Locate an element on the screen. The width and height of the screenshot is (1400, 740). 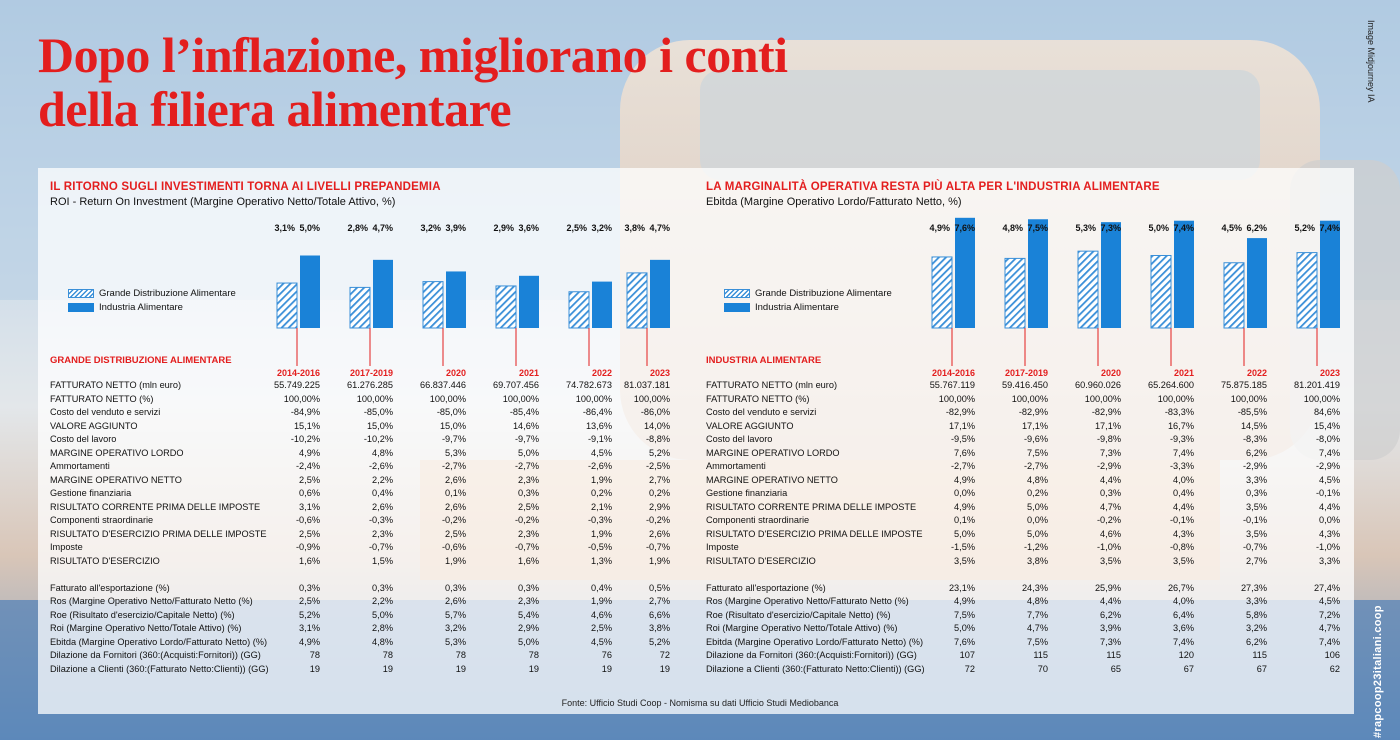
data-label-ind-right-2: 7,3% is located at coordinates (1110, 228).